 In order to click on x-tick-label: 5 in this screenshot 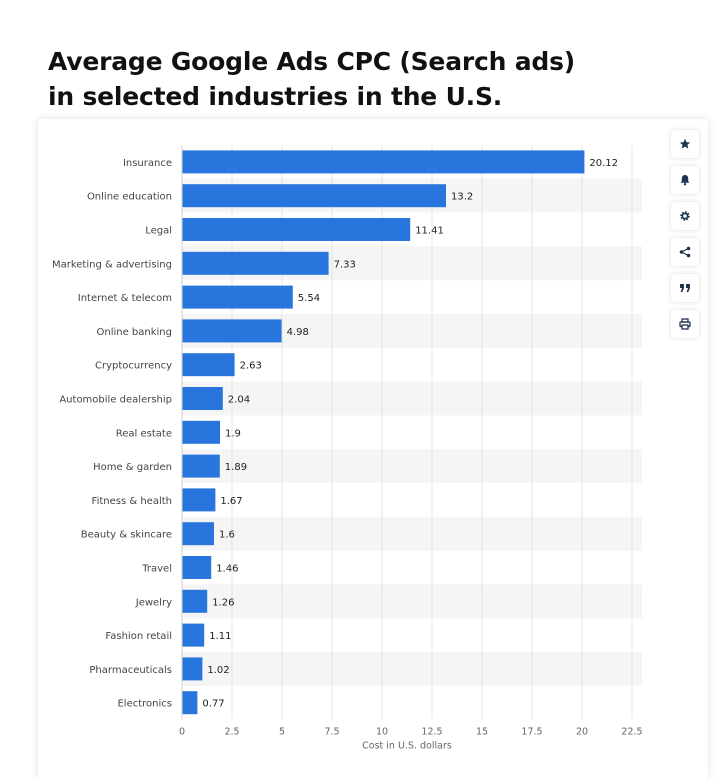, I will do `click(282, 732)`.